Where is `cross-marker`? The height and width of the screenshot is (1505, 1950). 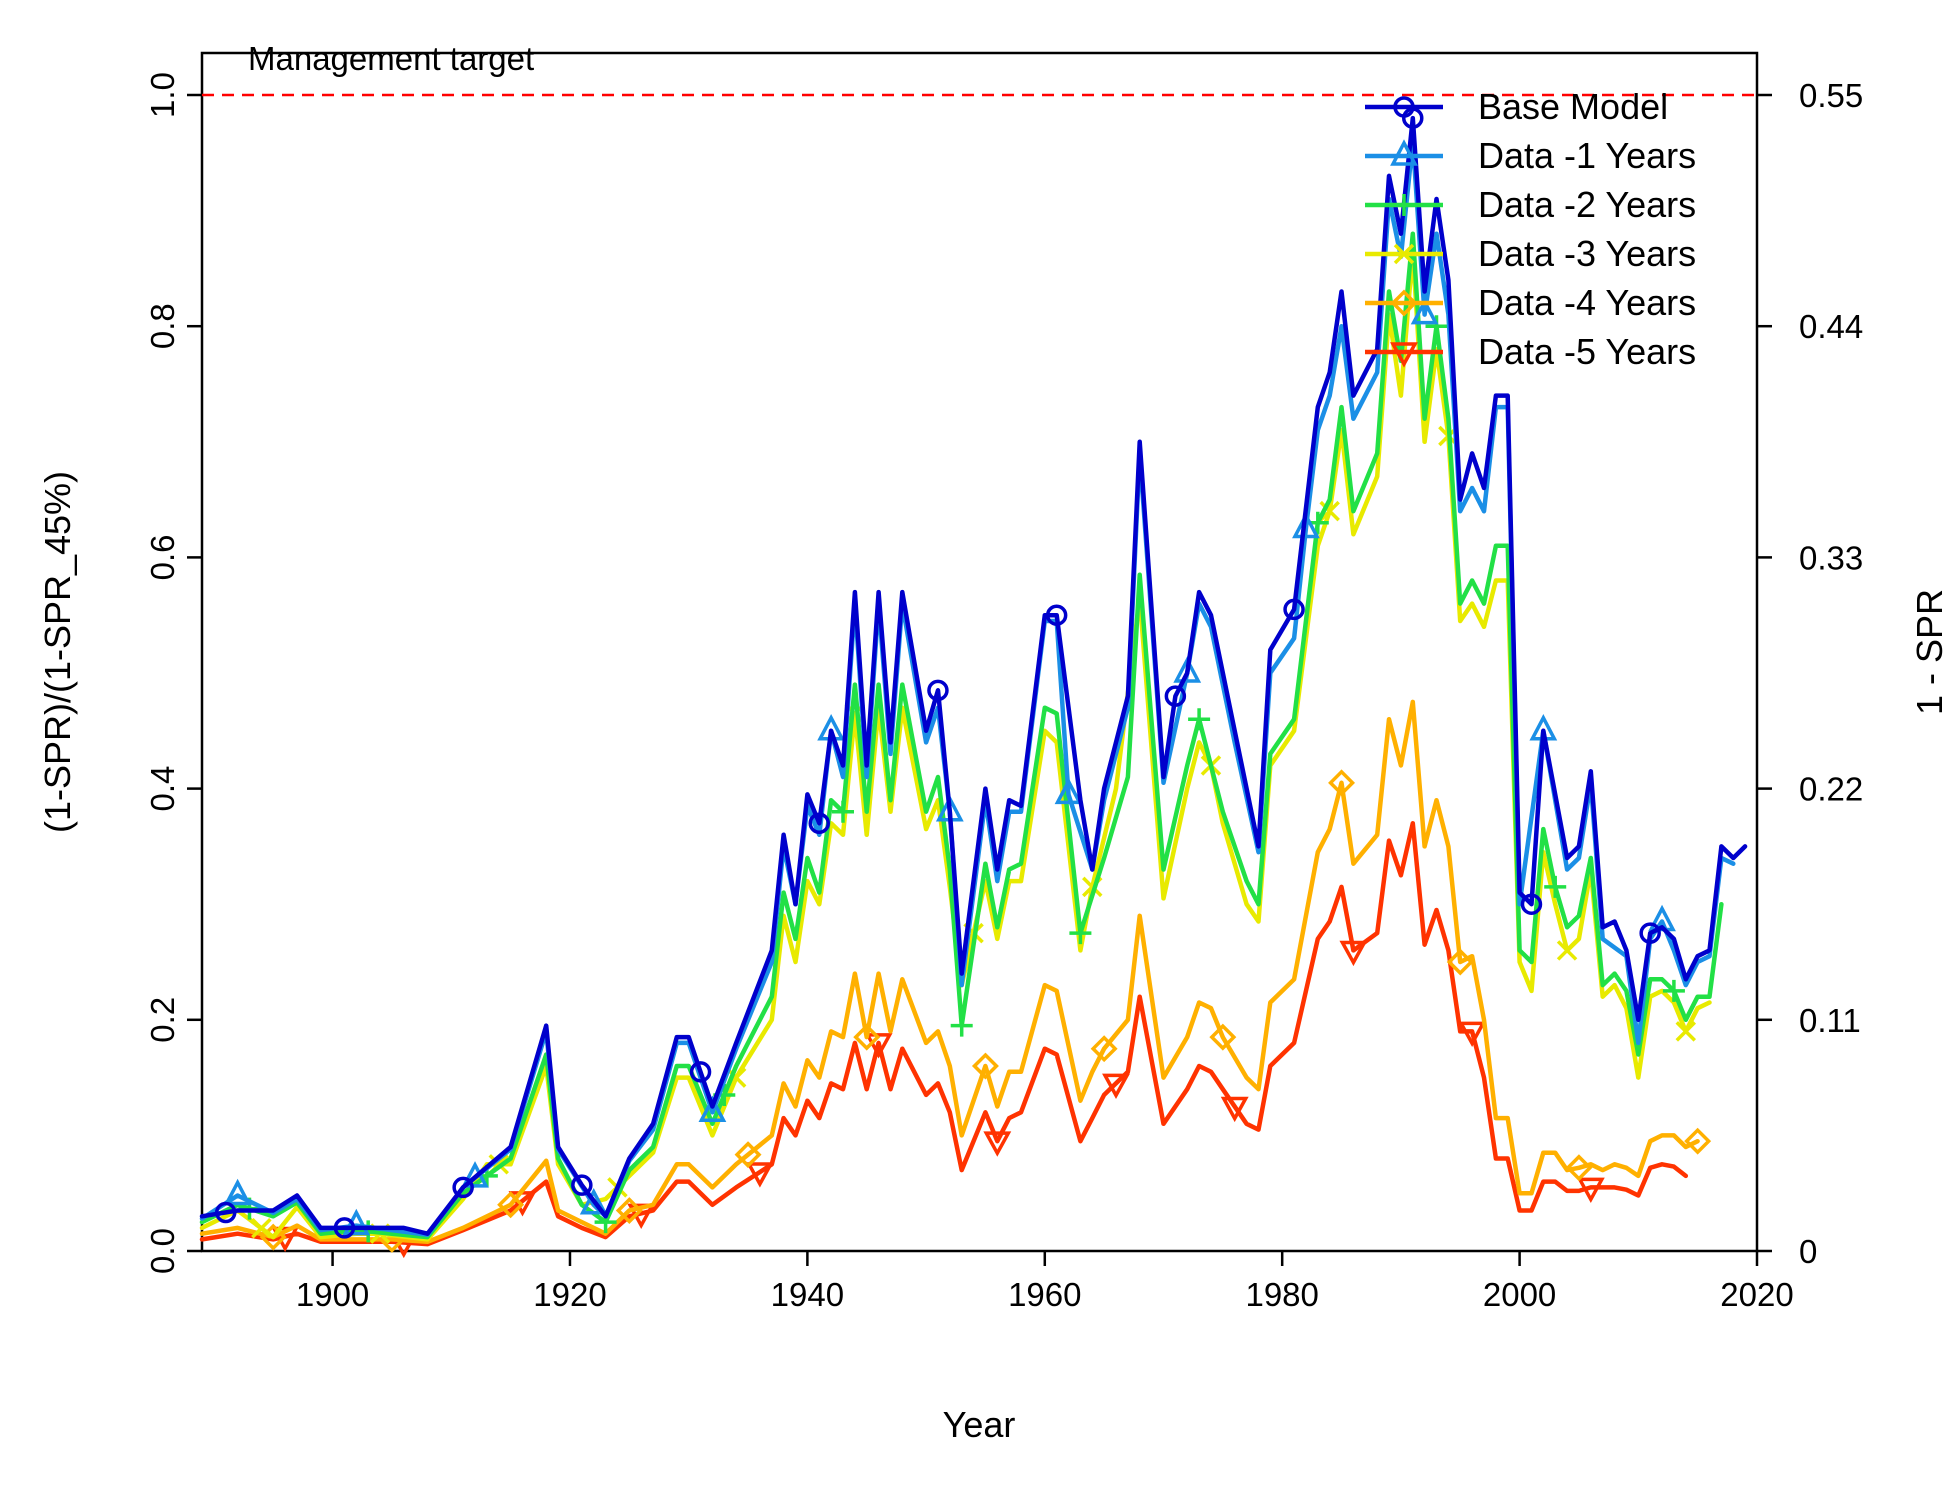 cross-marker is located at coordinates (1686, 1031).